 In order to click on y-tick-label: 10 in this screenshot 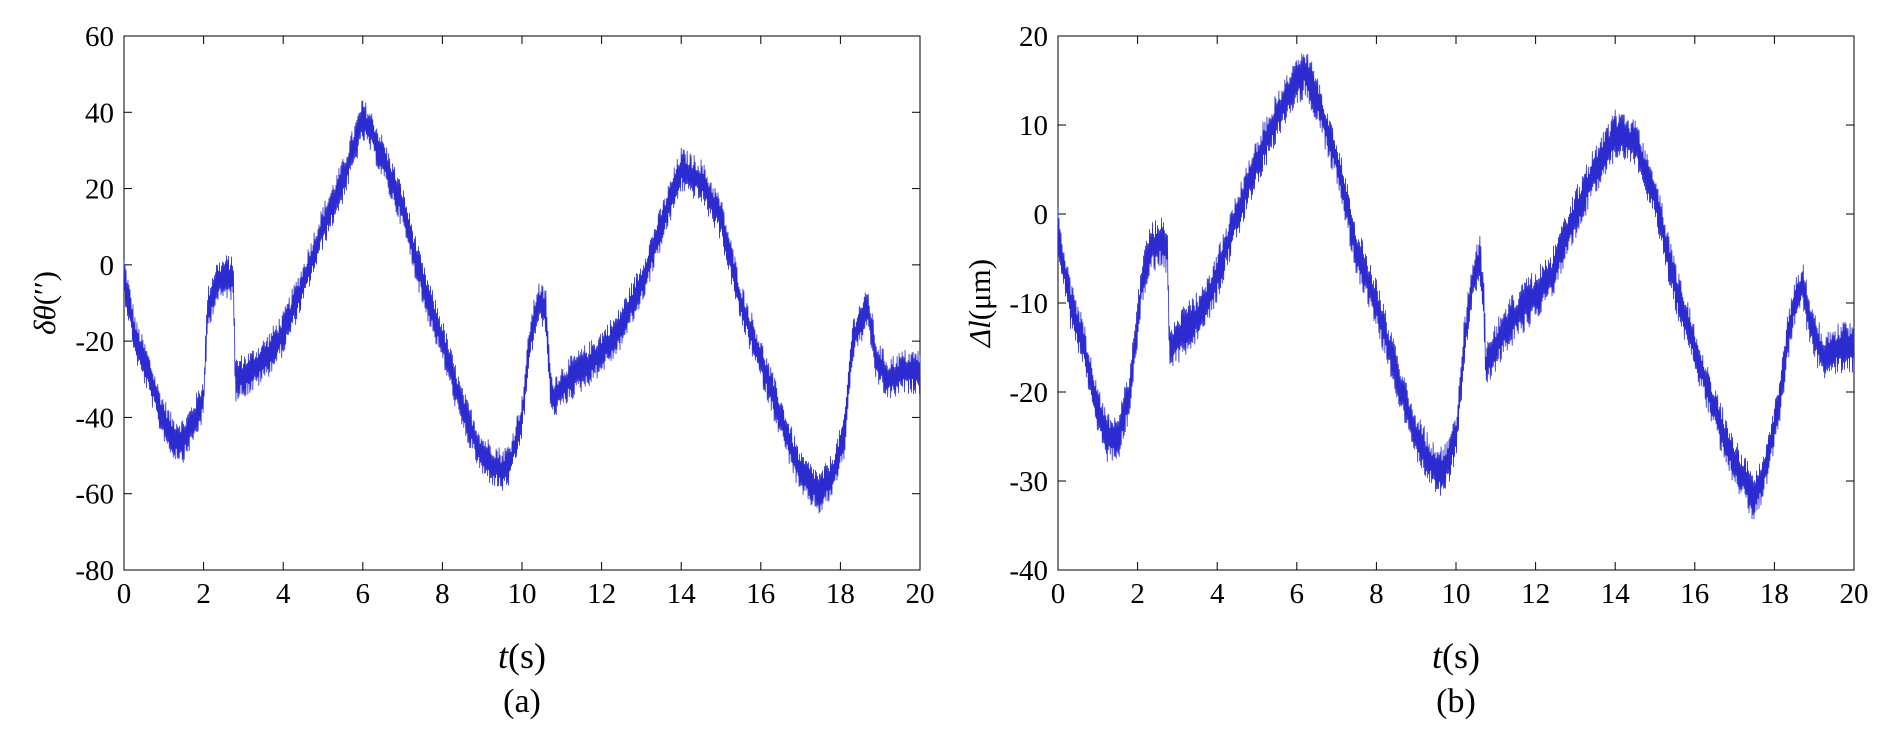, I will do `click(1033, 126)`.